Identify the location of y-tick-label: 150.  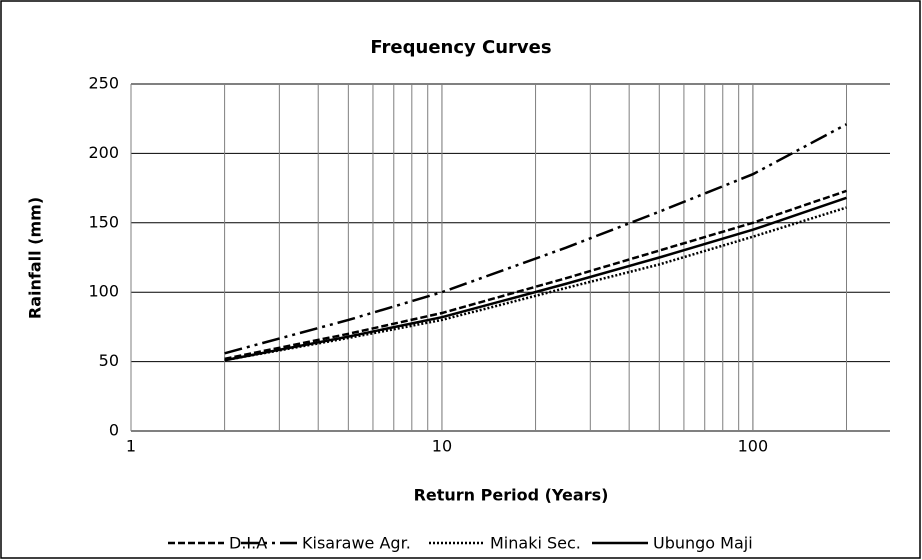
(103, 221).